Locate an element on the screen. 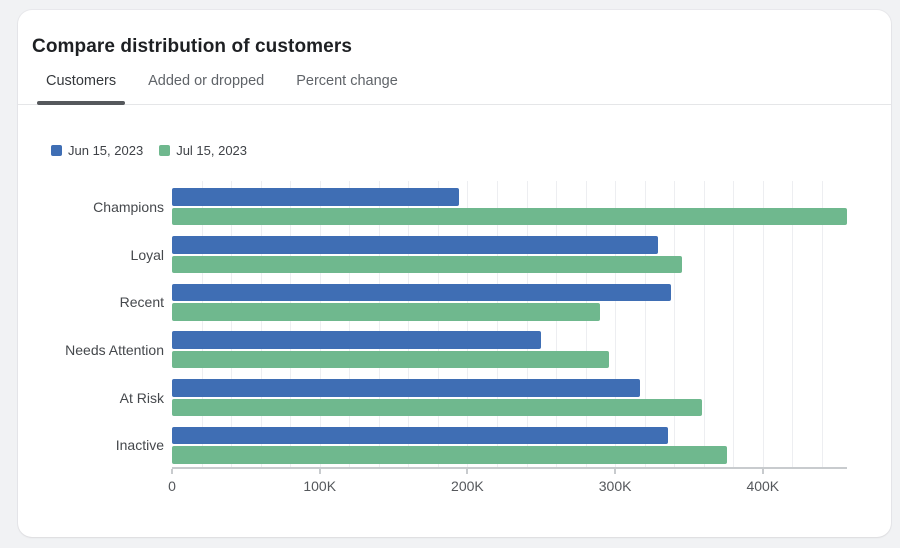 This screenshot has width=900, height=548. legend-label: Jul 15, 2023 is located at coordinates (212, 150).